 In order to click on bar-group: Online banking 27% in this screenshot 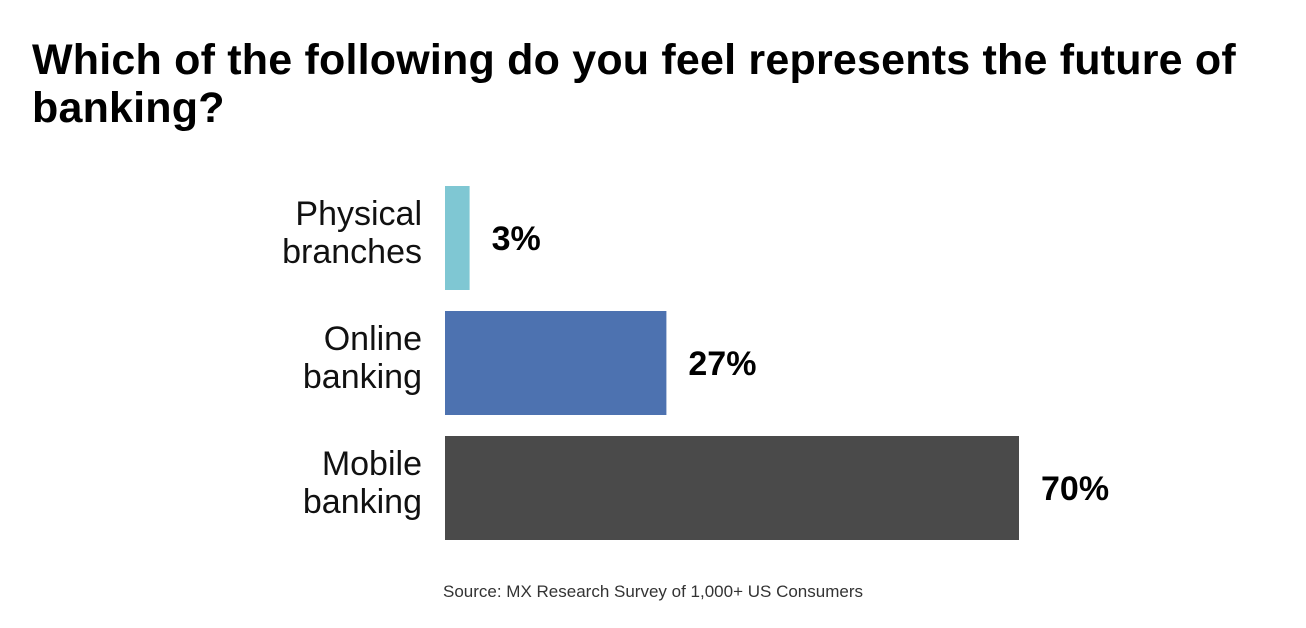, I will do `click(529, 363)`.